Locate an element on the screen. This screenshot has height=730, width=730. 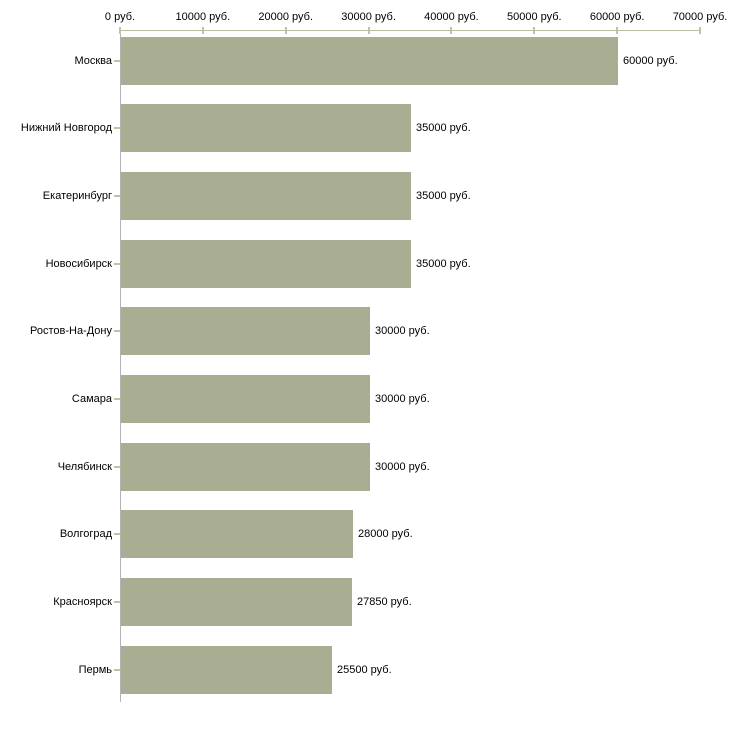
x-tick-label: 0 руб. is located at coordinates (120, 17).